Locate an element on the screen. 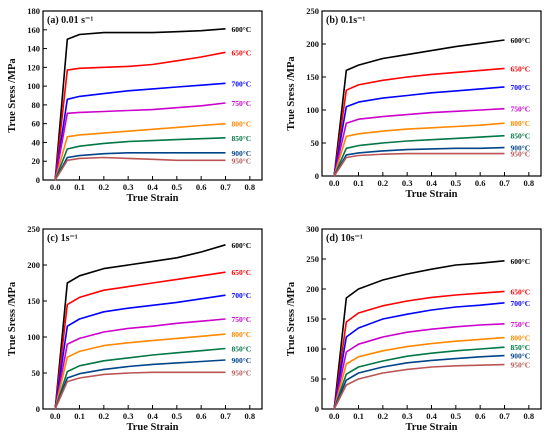 The width and height of the screenshot is (550, 437). y-tick-label: 300 is located at coordinates (312, 229).